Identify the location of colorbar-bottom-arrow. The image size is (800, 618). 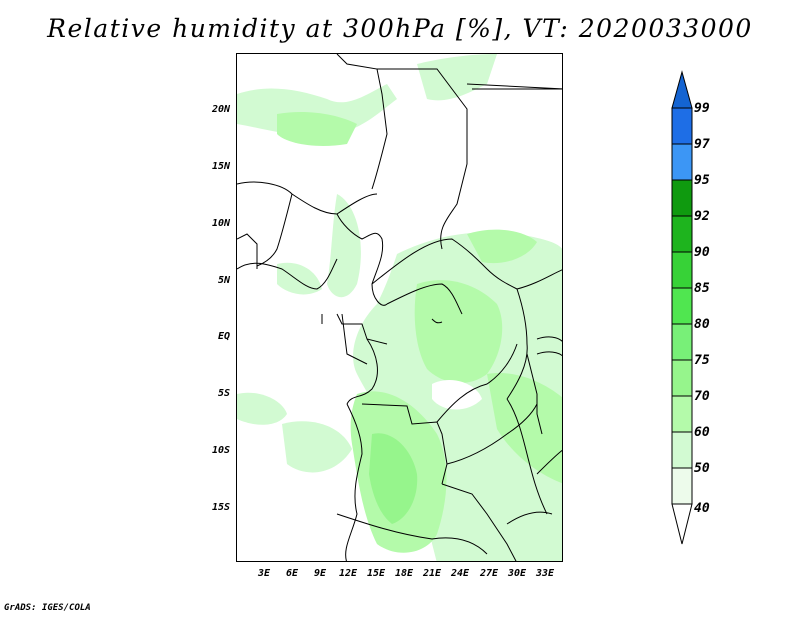
(682, 524).